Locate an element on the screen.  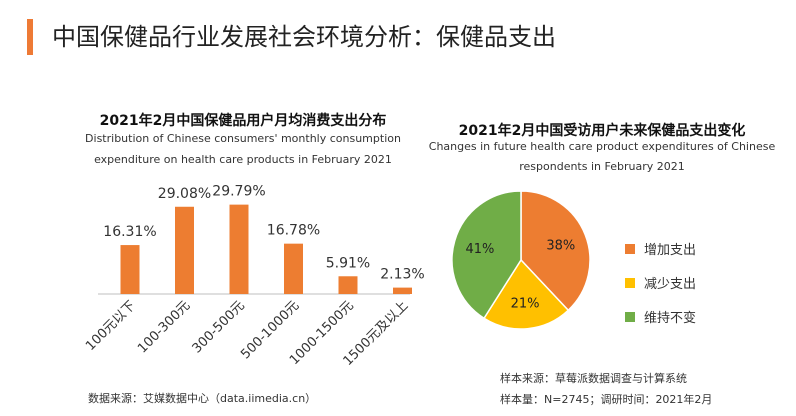
bar-value-label-2: 29.79% is located at coordinates (238, 192).